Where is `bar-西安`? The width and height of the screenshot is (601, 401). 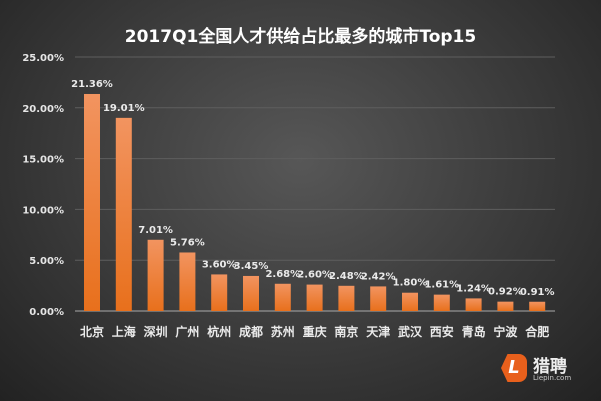
bar-西安 is located at coordinates (441, 302).